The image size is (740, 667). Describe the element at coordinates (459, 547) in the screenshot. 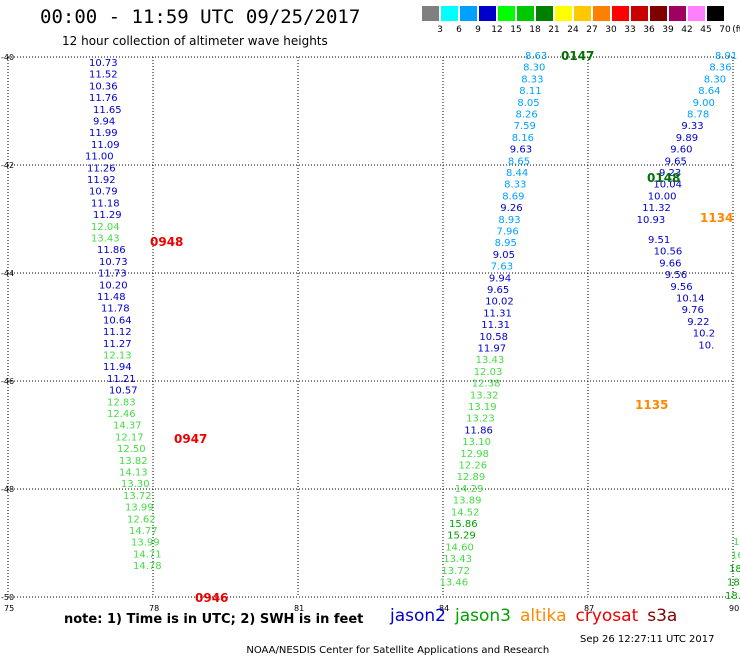

I see `wave-height-value: 14.60` at that location.